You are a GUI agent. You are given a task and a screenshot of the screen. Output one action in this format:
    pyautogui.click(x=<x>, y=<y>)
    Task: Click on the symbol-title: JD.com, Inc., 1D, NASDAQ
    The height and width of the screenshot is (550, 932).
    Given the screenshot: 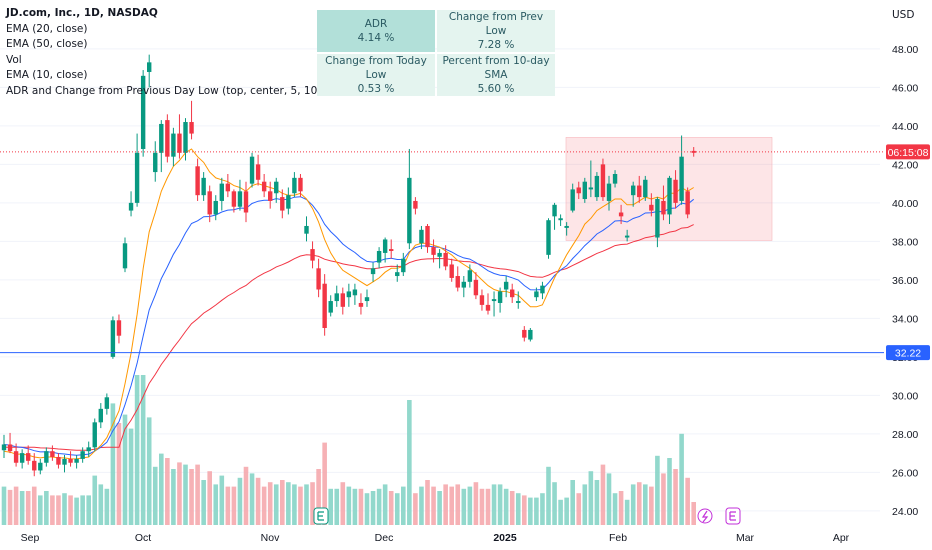 What is the action you would take?
    pyautogui.click(x=82, y=13)
    